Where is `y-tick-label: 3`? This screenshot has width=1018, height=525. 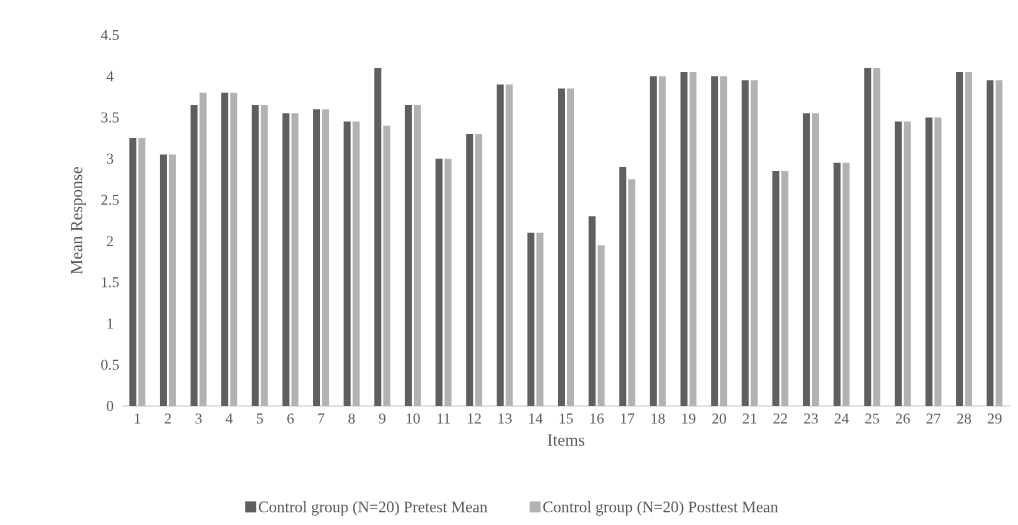 y-tick-label: 3 is located at coordinates (110, 158).